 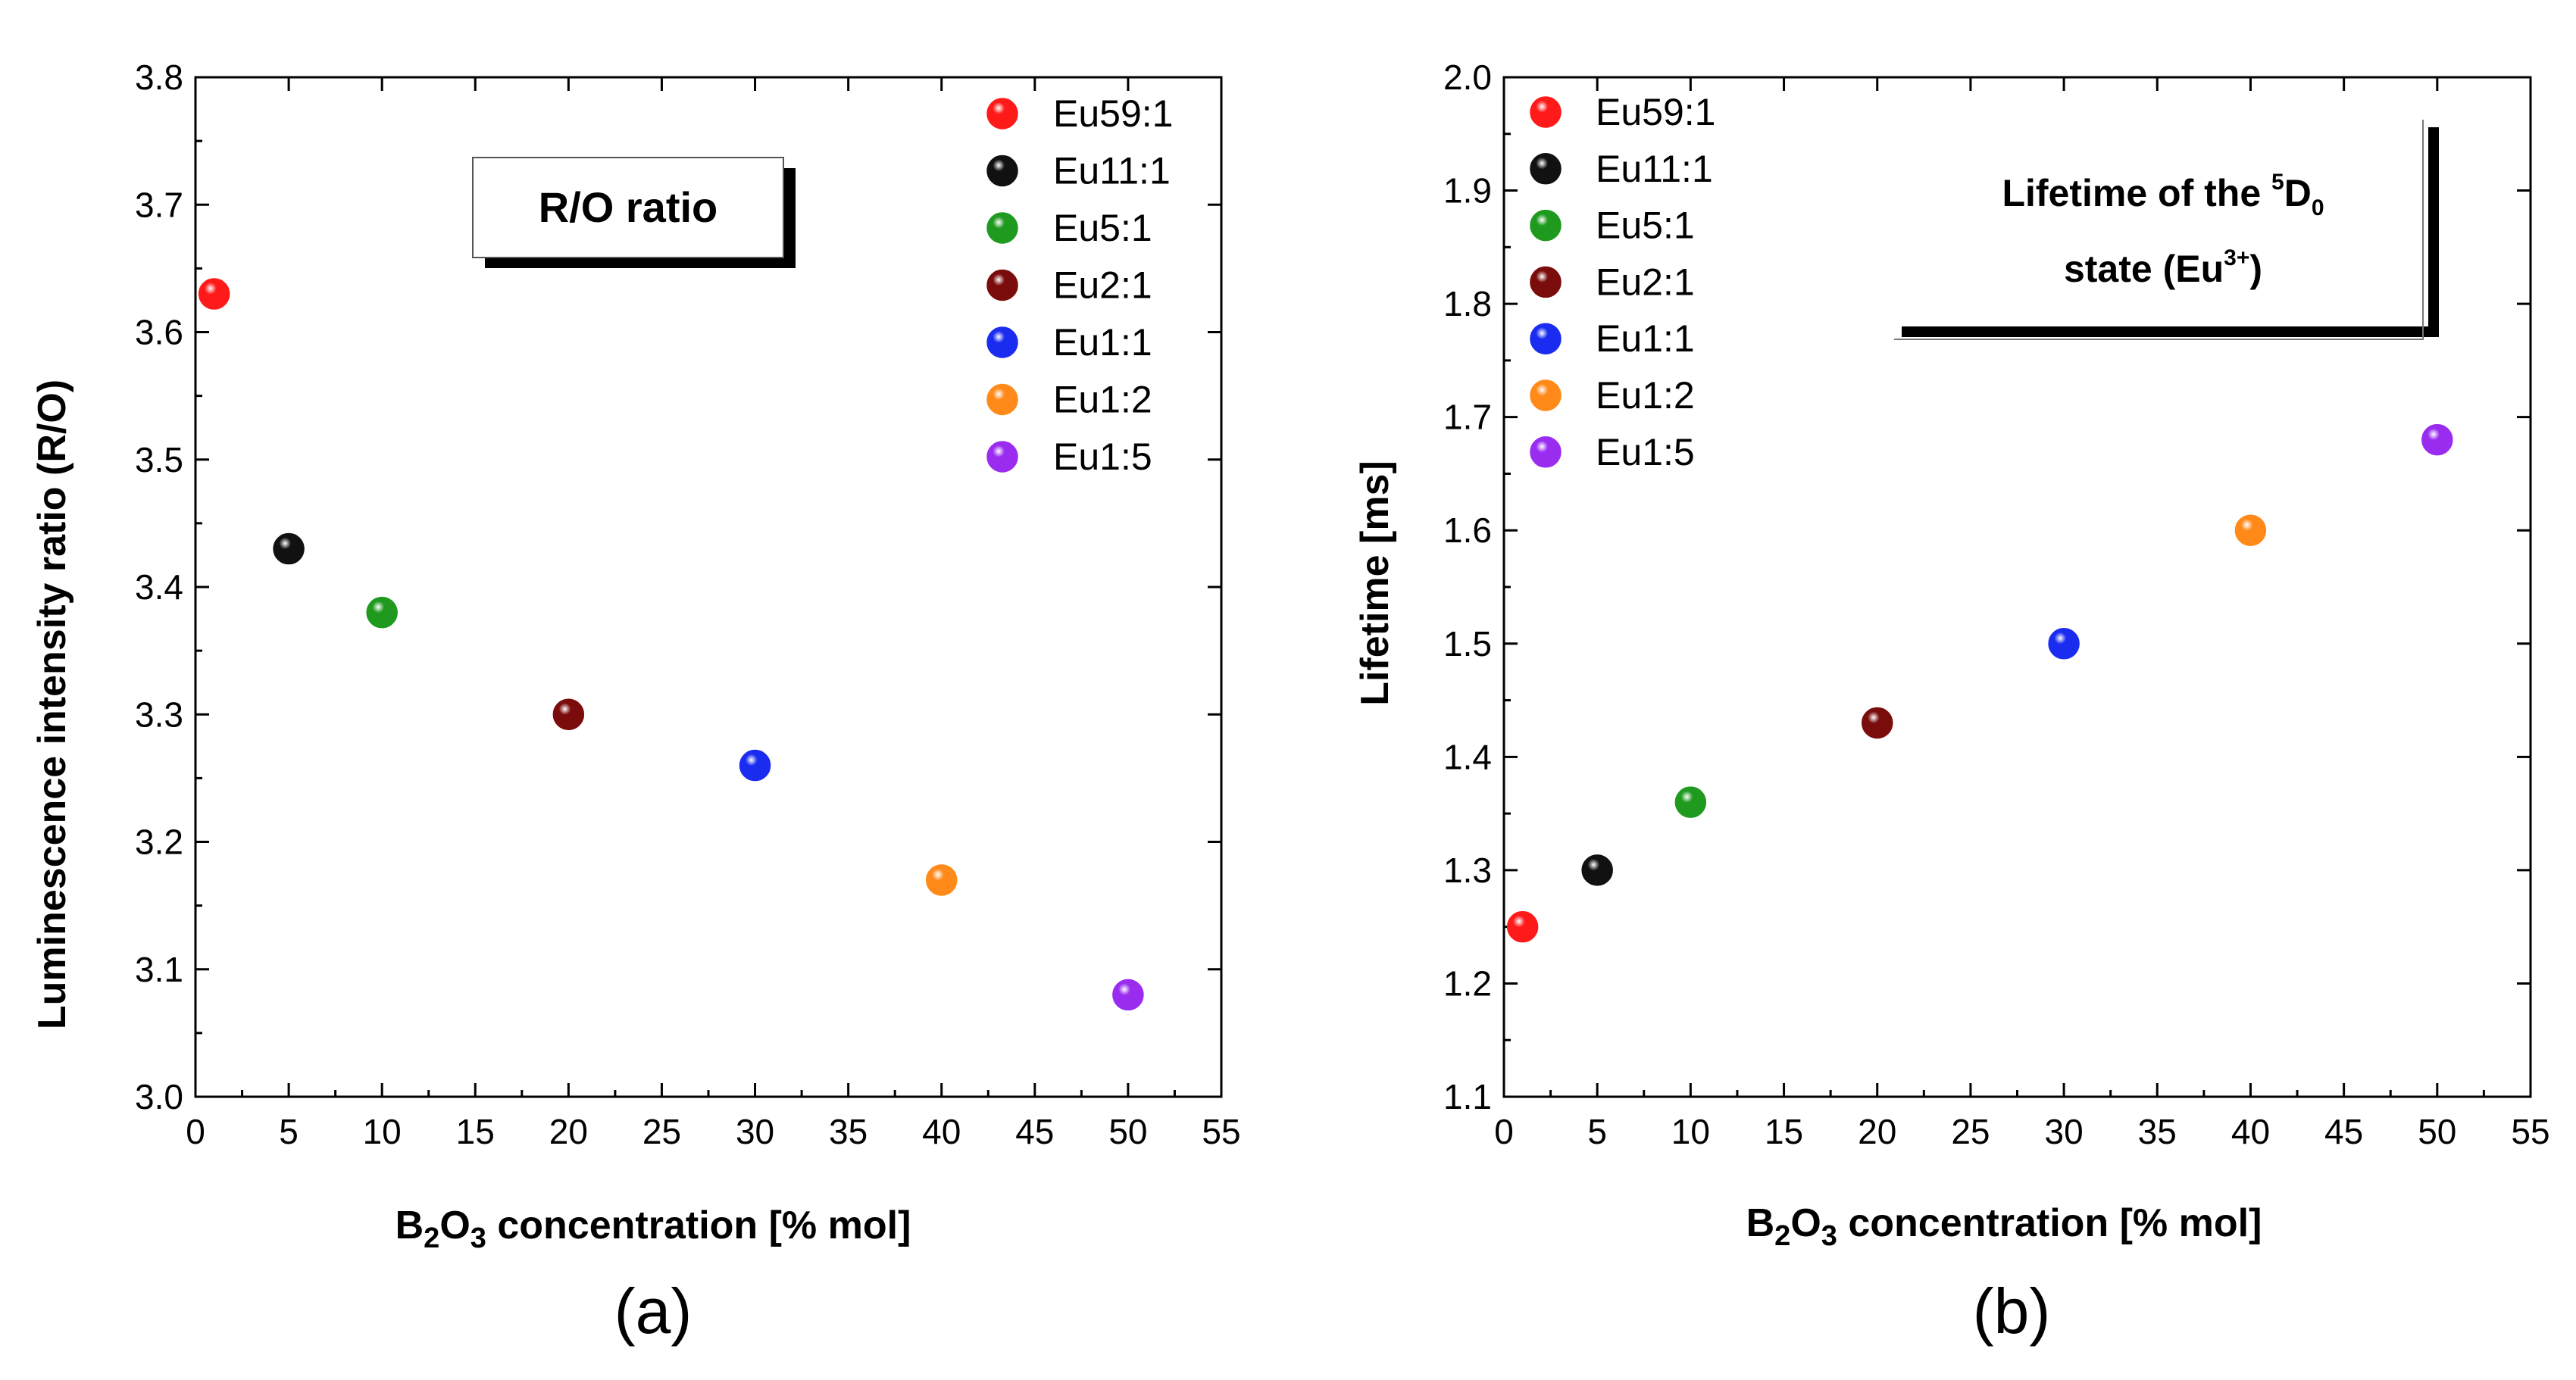 I want to click on y-tick-label-a: 3.4, so click(x=159, y=587).